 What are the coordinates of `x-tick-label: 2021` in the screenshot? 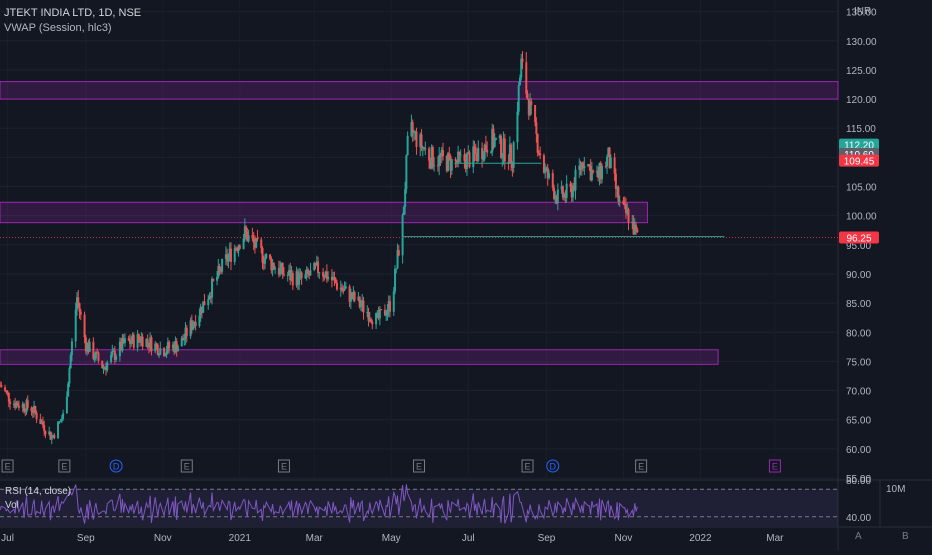 It's located at (240, 538).